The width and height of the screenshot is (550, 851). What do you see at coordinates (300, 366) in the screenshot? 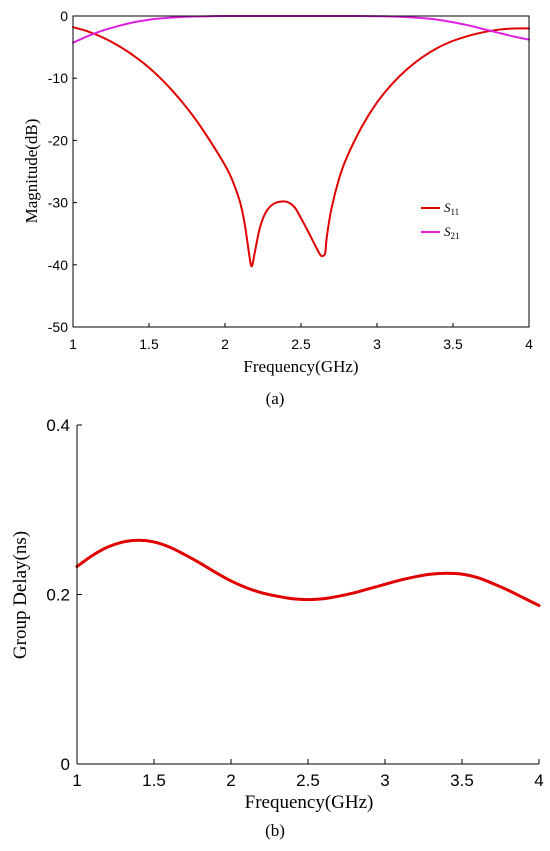
I see `chart-a-x-axis-label: Frequency(GHz)` at bounding box center [300, 366].